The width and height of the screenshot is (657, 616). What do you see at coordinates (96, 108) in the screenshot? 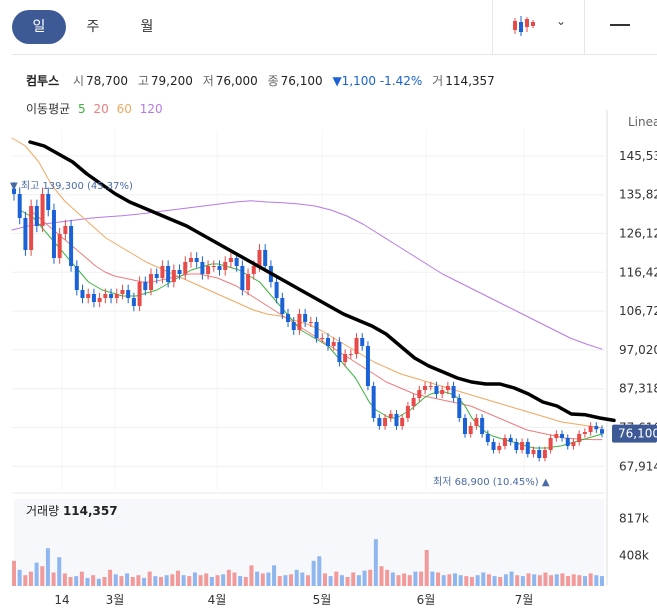
I see `moving-average-legend: 이동평균 5 20 60 120` at bounding box center [96, 108].